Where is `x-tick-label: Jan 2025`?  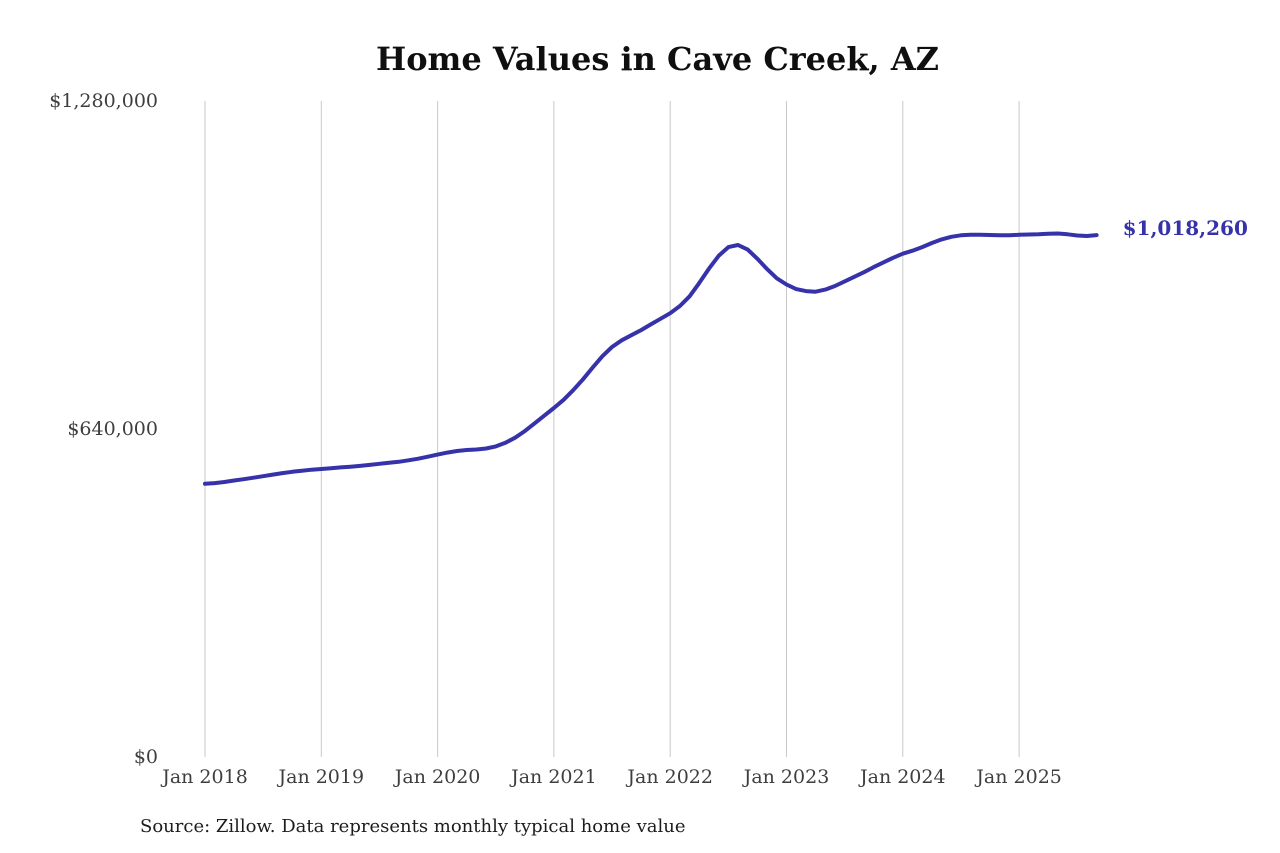
x-tick-label: Jan 2025 is located at coordinates (1019, 777).